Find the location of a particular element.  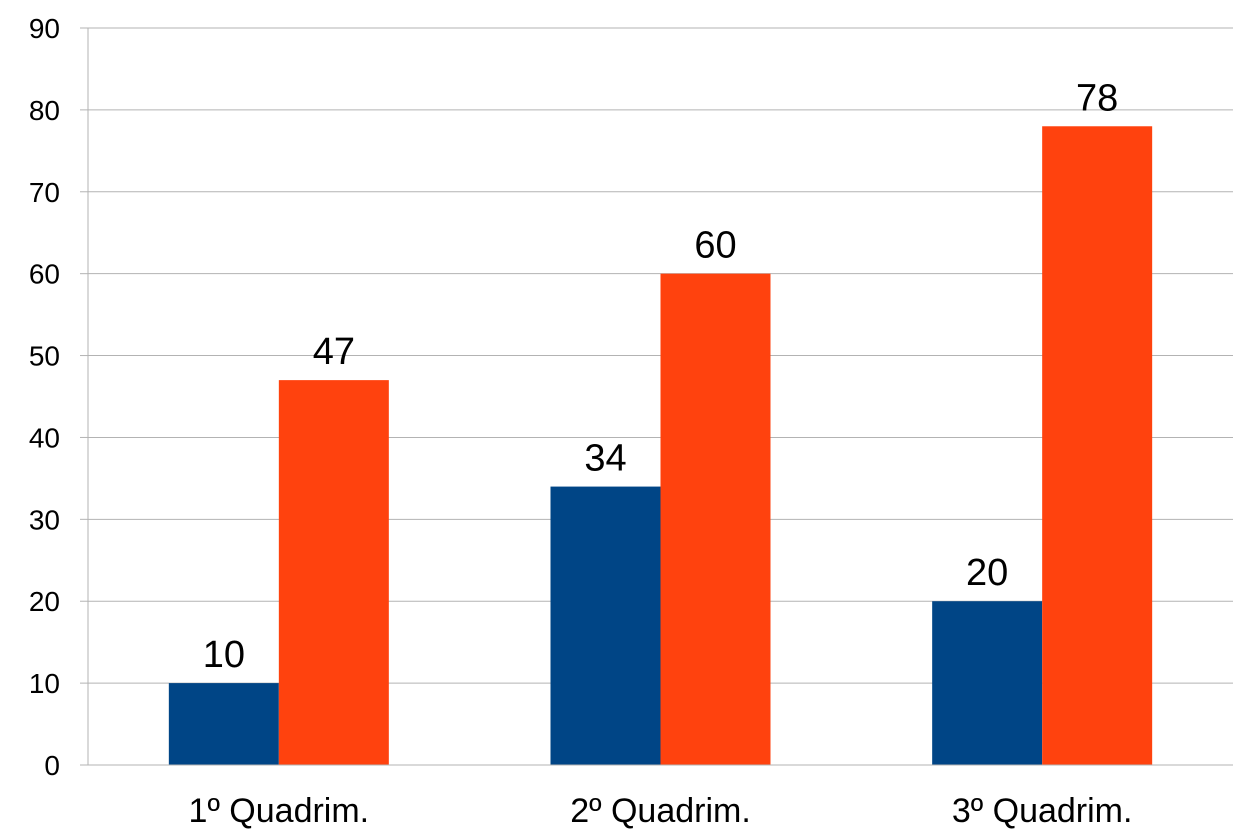

y-tick-label: 10 is located at coordinates (44, 683).